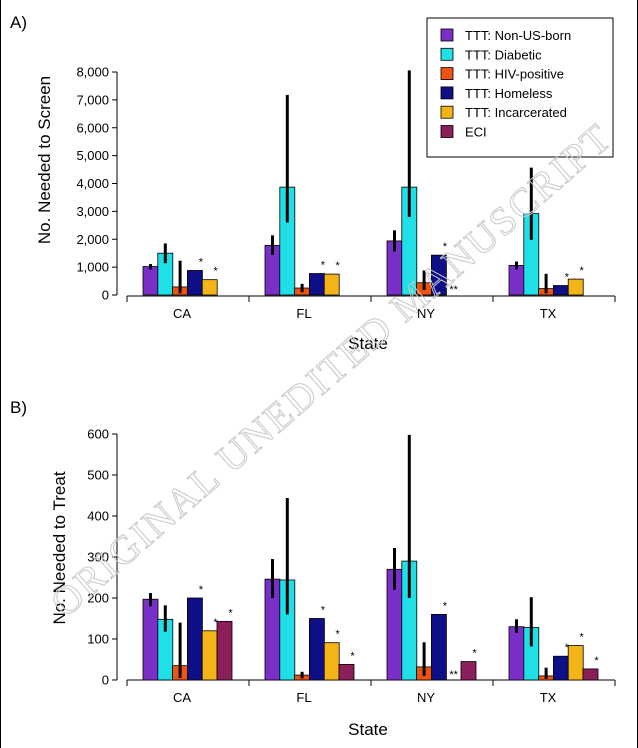 This screenshot has width=638, height=748. What do you see at coordinates (561, 668) in the screenshot?
I see `panel-b-bar-tx-ttt-homeless` at bounding box center [561, 668].